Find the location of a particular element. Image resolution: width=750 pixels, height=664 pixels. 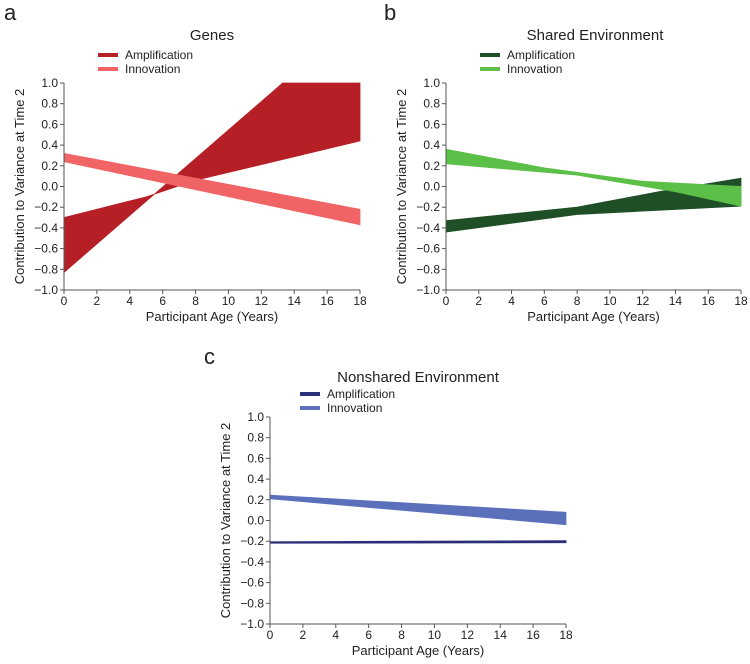

panel-letter: c is located at coordinates (209, 356).